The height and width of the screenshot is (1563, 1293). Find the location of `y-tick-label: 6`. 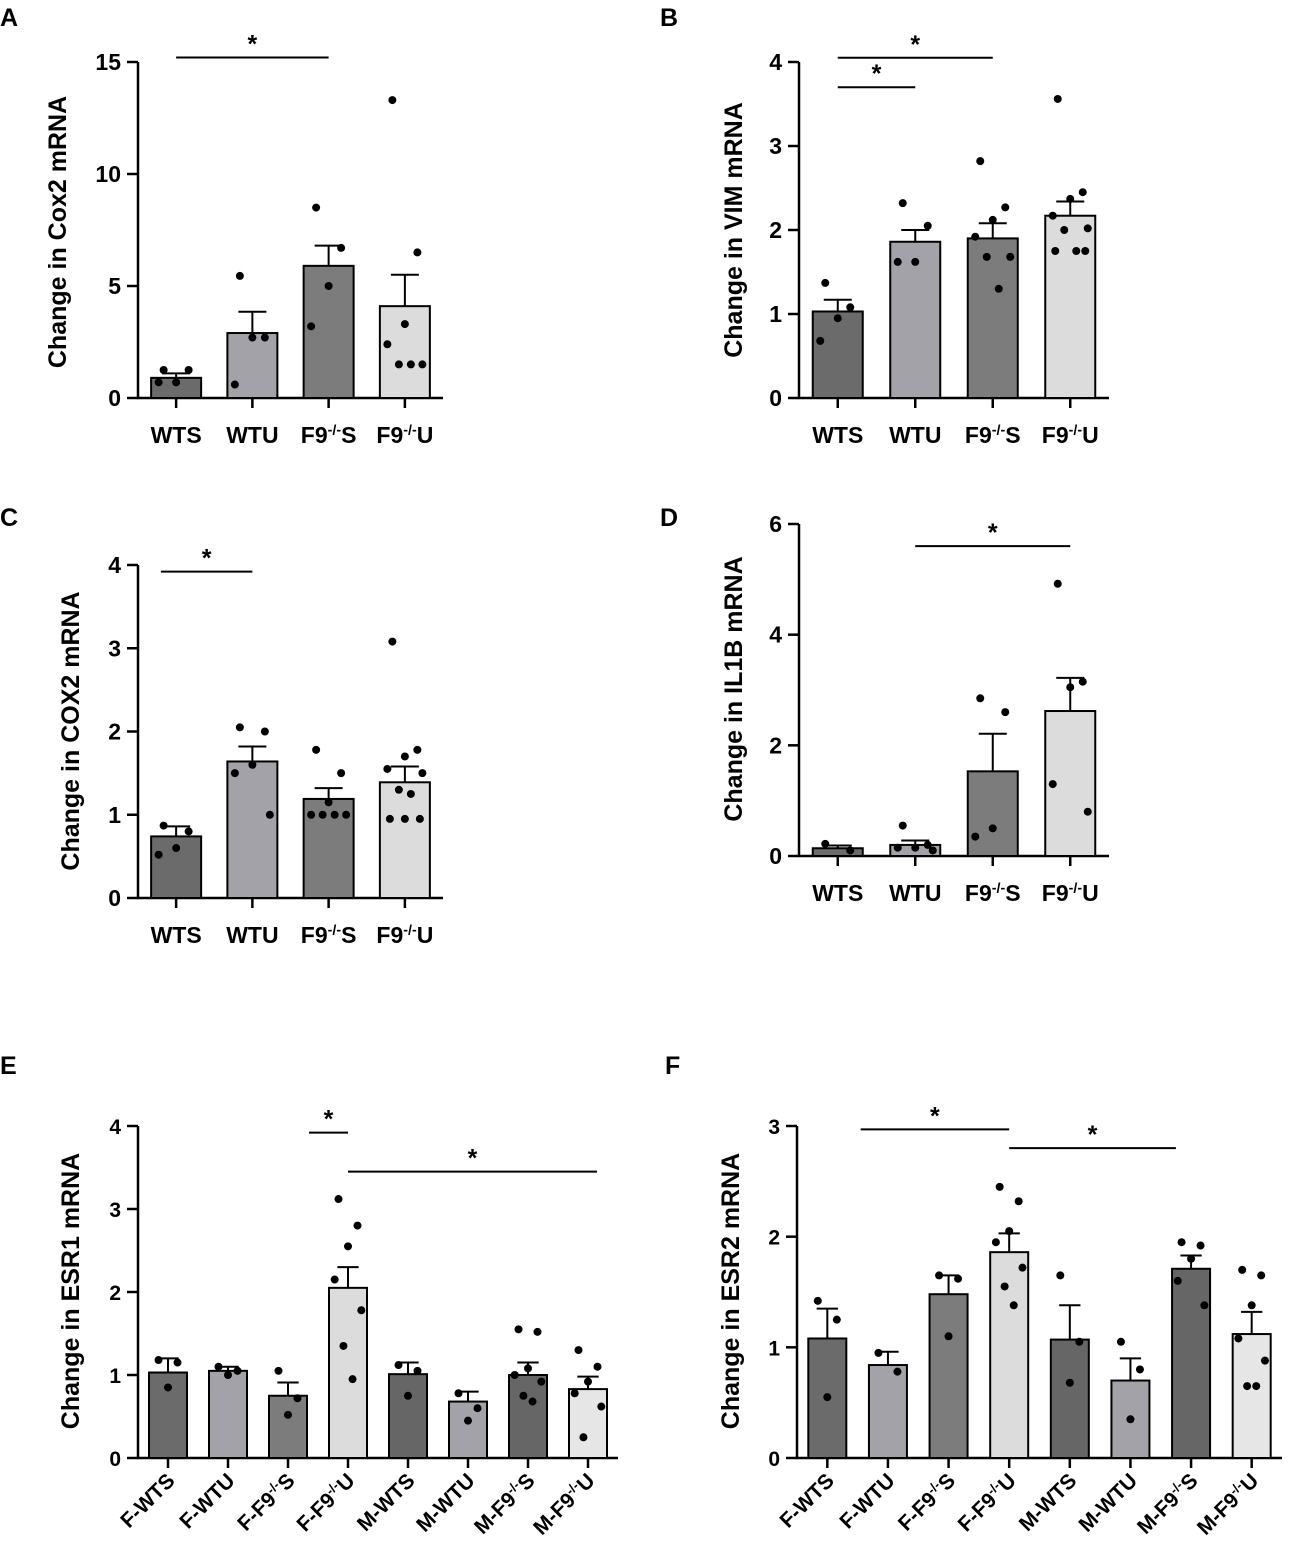

y-tick-label: 6 is located at coordinates (775, 524).